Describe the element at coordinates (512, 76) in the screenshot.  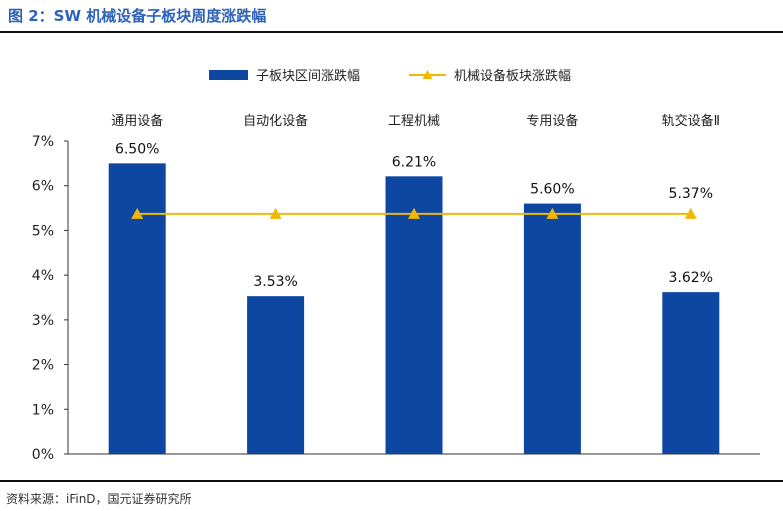
I see `legend-line-label: 机械设备板块涨跌幅` at that location.